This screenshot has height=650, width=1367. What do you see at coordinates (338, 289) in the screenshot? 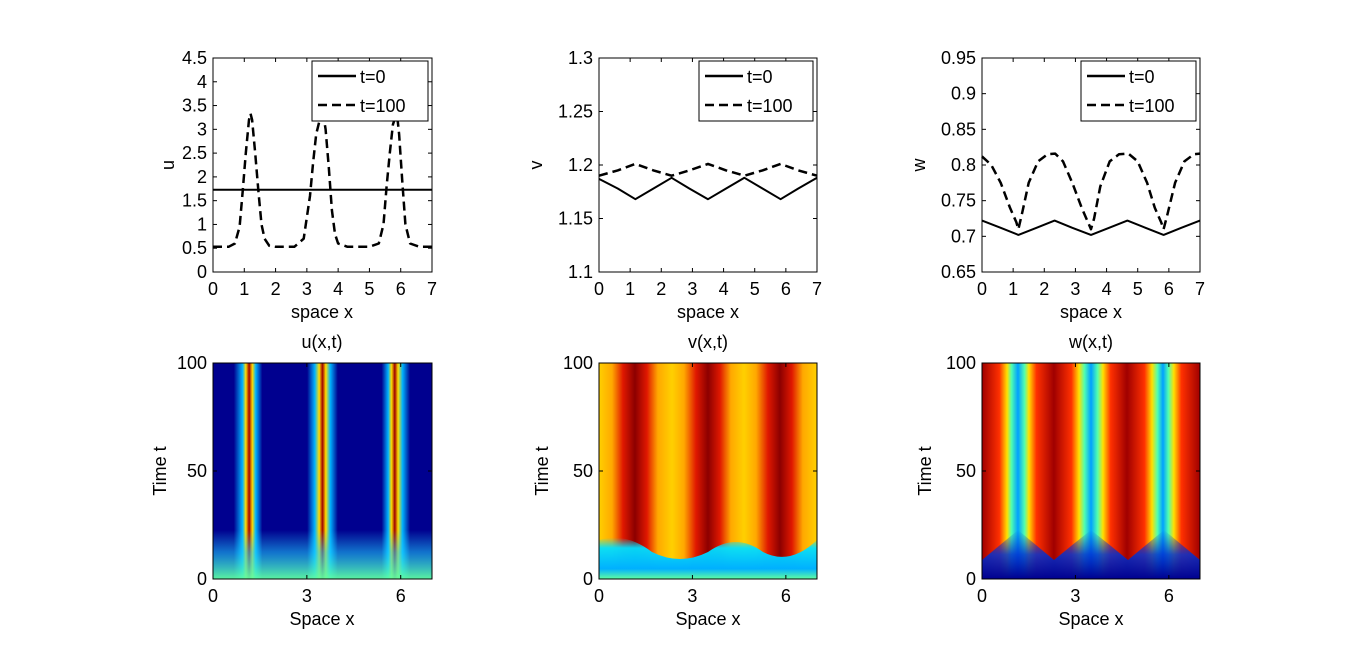
I see `plot-u-xtick-label: 4` at bounding box center [338, 289].